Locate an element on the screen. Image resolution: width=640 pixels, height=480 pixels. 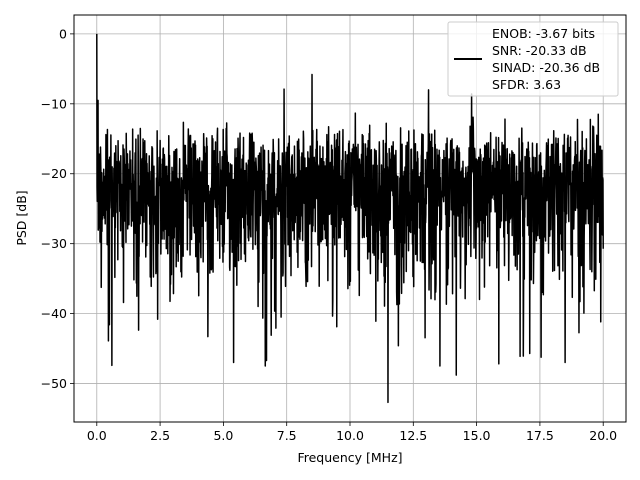
x-axis-label: Frequency [MHz] is located at coordinates (349, 457).